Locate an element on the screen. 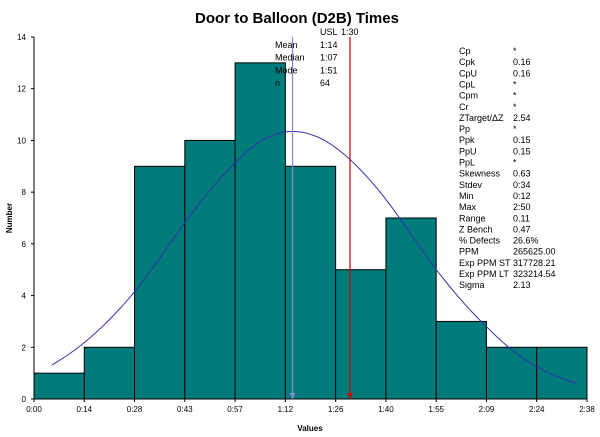 The height and width of the screenshot is (437, 600). stat-value: 64 is located at coordinates (325, 83).